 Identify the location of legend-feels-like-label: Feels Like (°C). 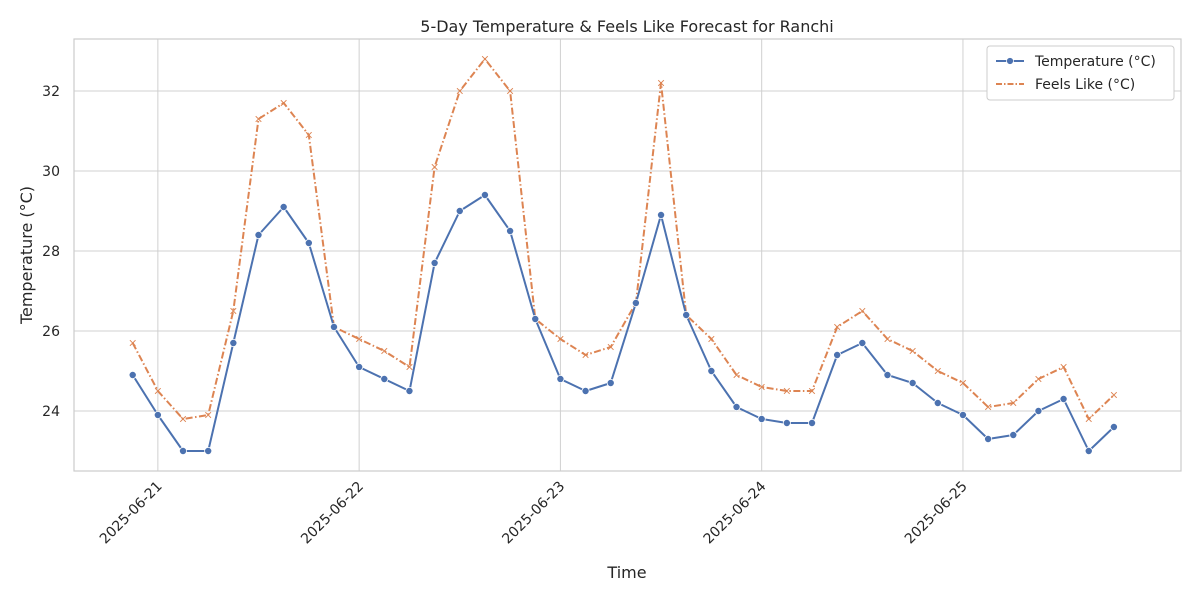
(1085, 85).